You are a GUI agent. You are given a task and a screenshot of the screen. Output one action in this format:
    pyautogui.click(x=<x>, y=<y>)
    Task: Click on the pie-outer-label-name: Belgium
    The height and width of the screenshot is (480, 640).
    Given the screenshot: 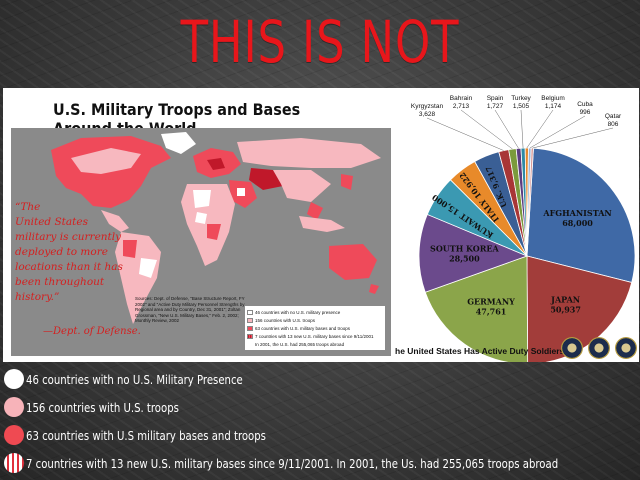 What is the action you would take?
    pyautogui.click(x=552, y=98)
    